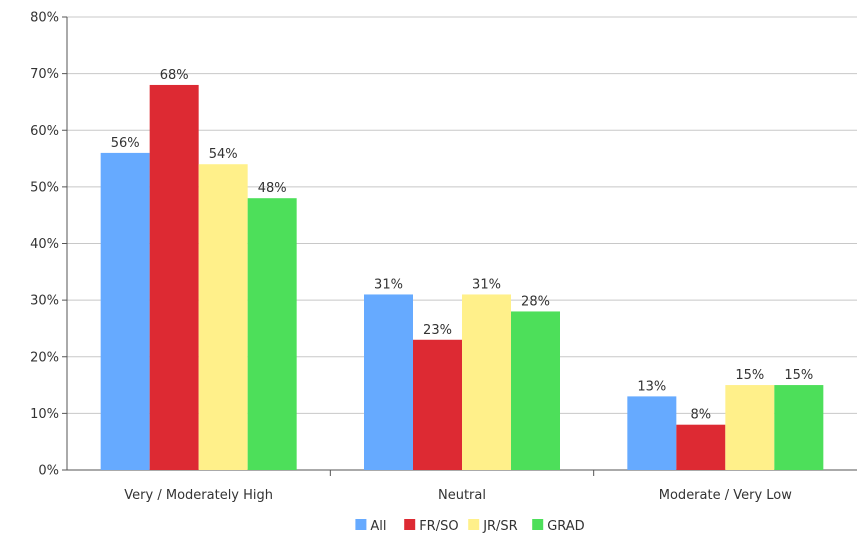 The height and width of the screenshot is (545, 857). Describe the element at coordinates (44, 187) in the screenshot. I see `y-tick-label: 50%` at that location.